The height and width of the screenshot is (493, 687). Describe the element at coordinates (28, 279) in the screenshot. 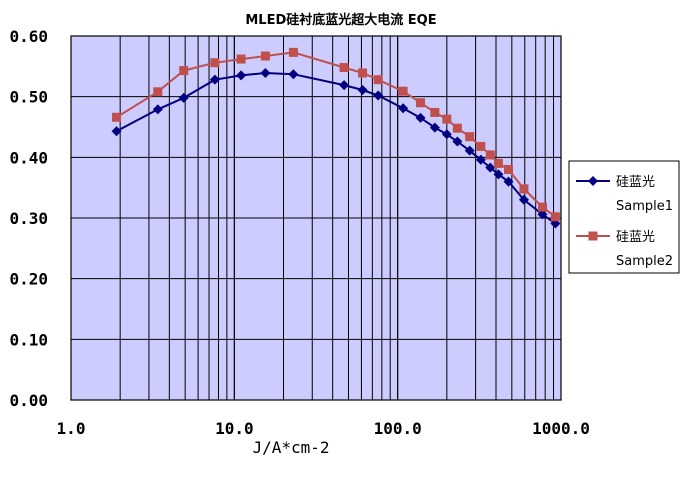

I see `y-tick-label: 0.20` at that location.